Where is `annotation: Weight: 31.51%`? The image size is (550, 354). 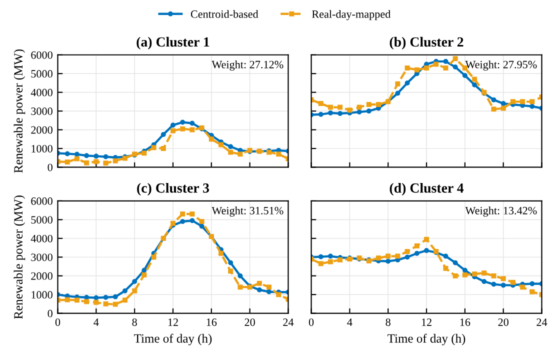
annotation: Weight: 31.51% is located at coordinates (248, 211).